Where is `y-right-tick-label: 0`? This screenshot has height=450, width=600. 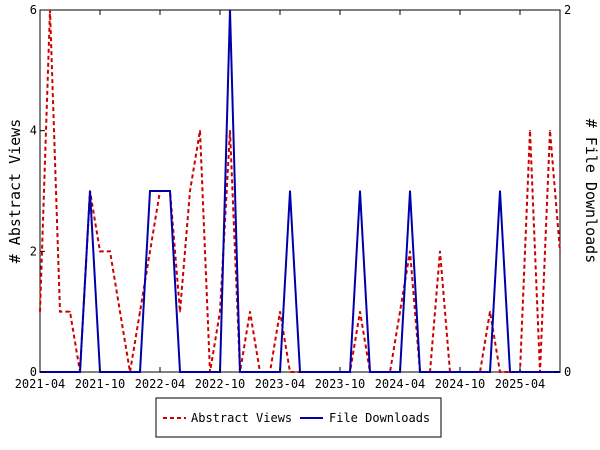
y-right-tick-label: 0 is located at coordinates (567, 372).